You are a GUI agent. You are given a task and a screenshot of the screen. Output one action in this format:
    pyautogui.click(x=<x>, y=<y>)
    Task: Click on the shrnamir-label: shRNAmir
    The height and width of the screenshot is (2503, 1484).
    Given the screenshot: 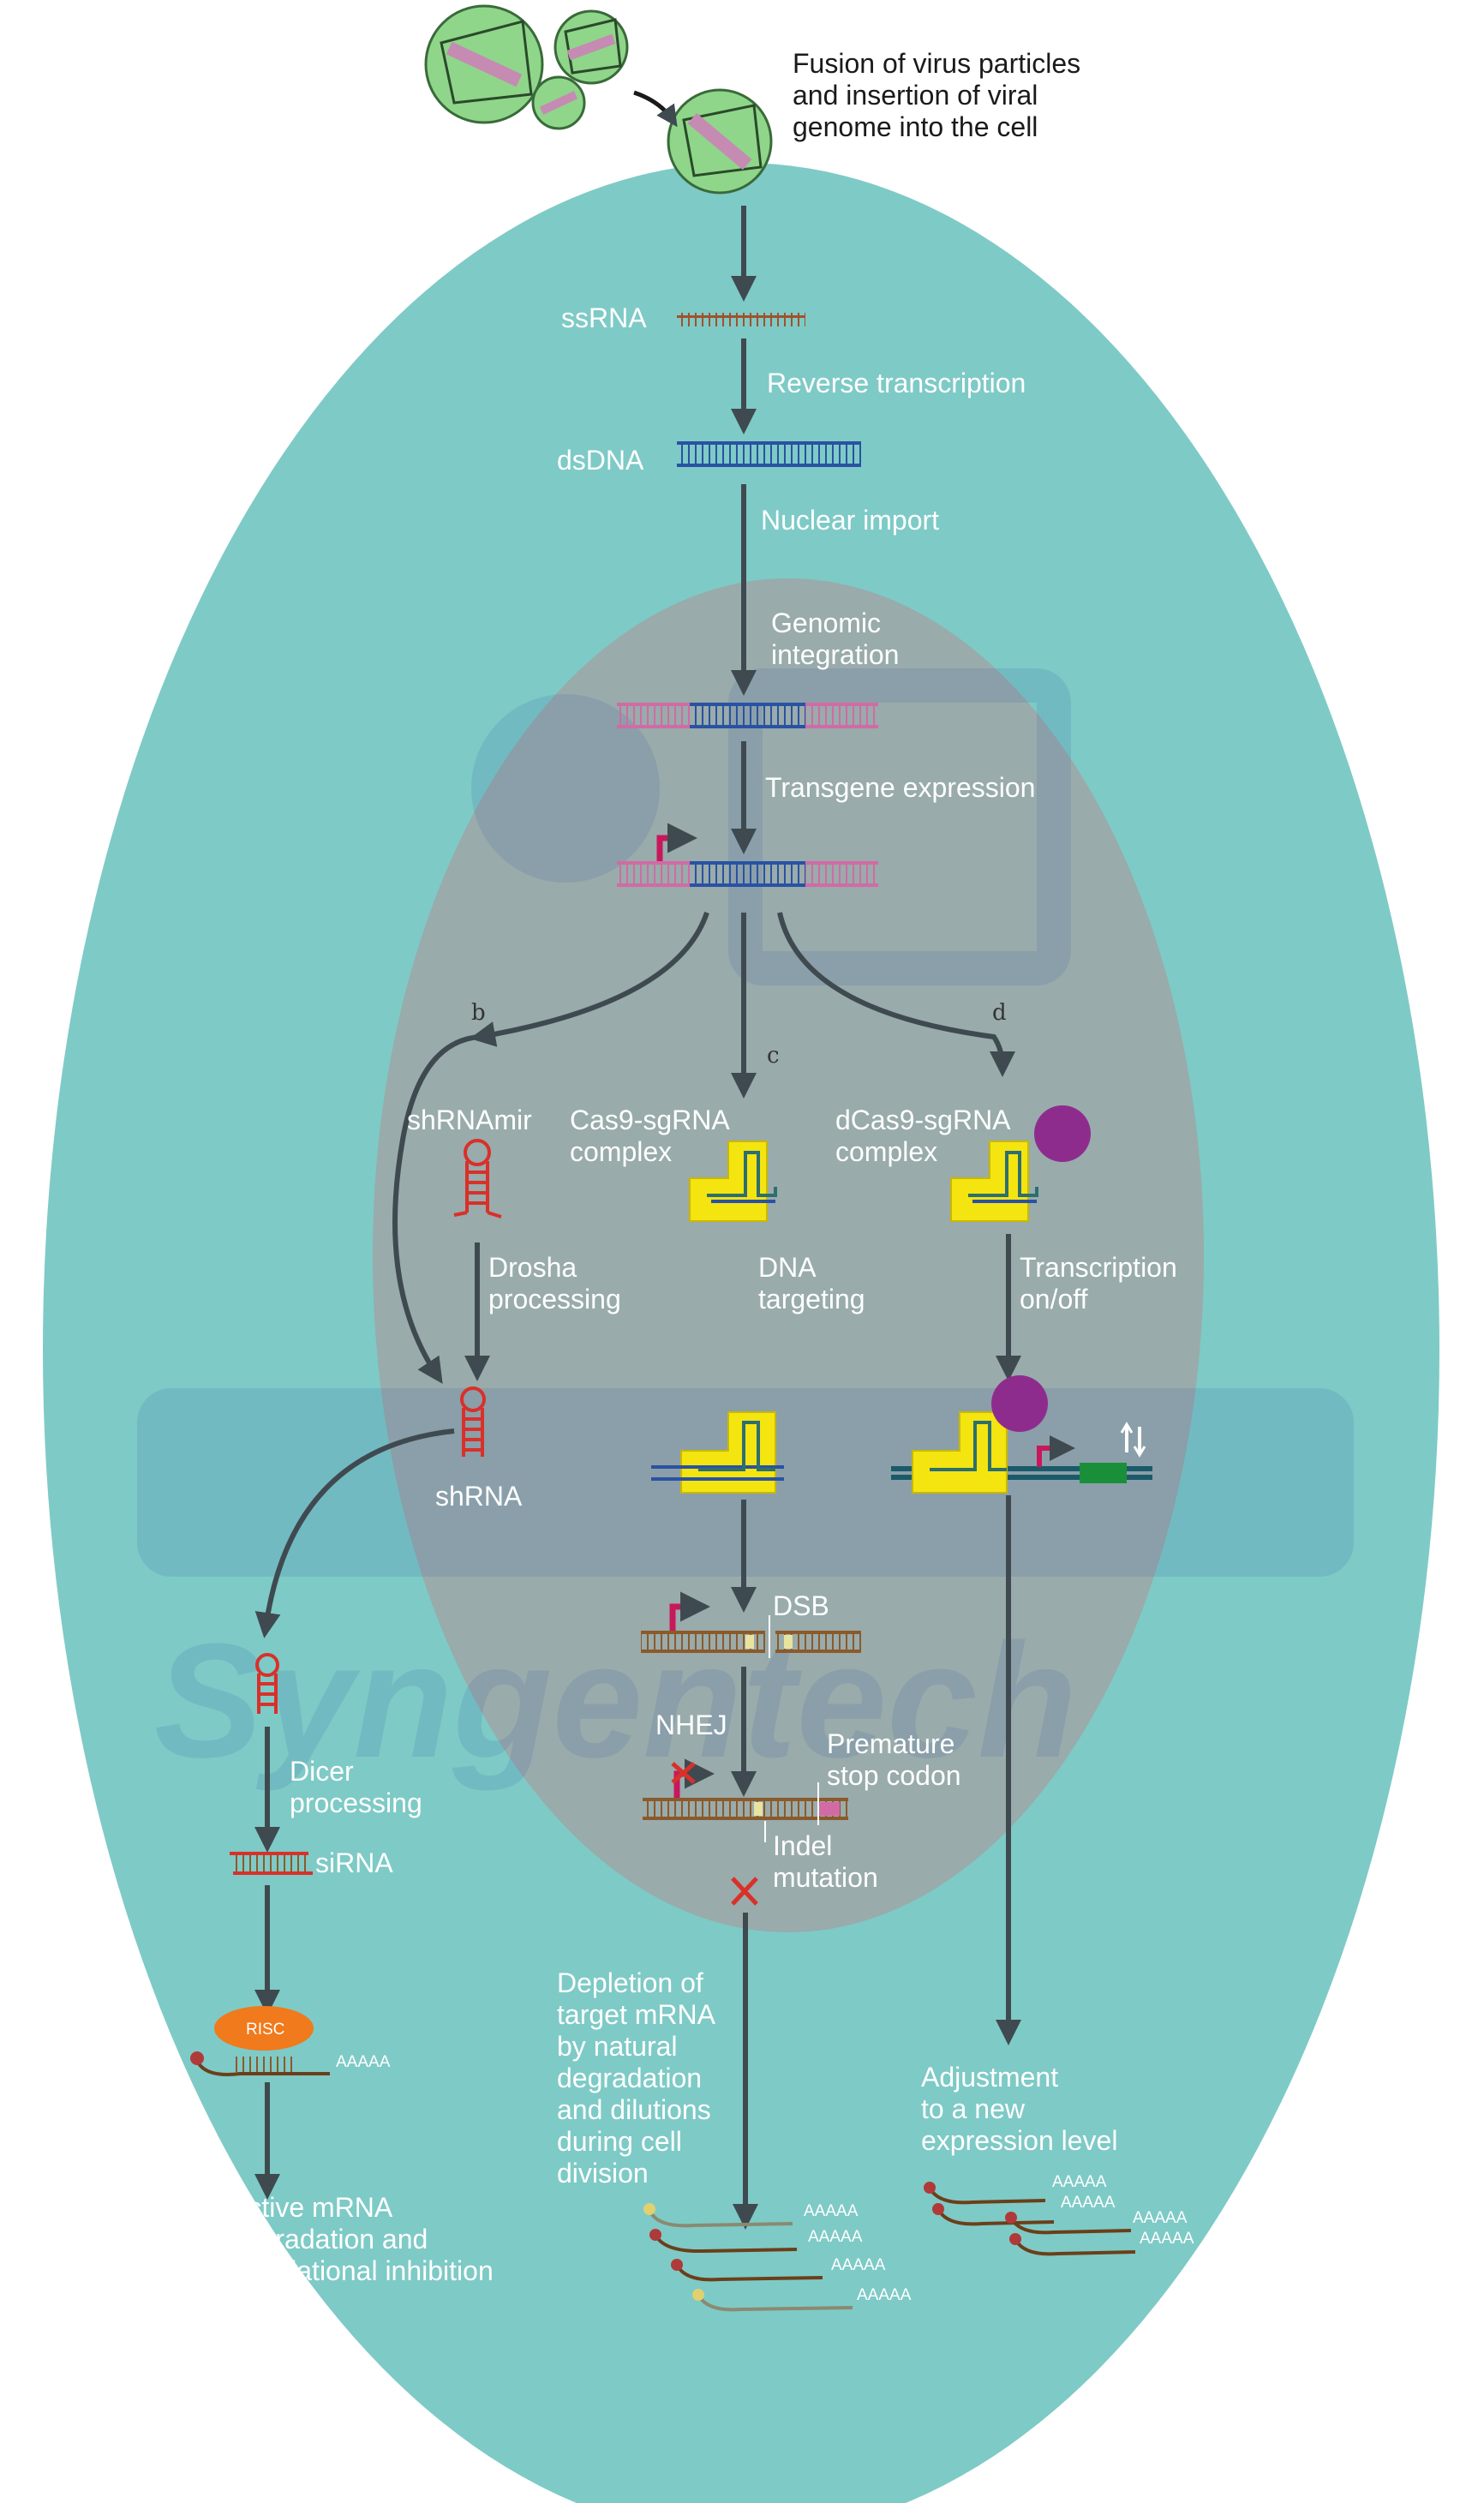 What is the action you would take?
    pyautogui.click(x=469, y=1120)
    